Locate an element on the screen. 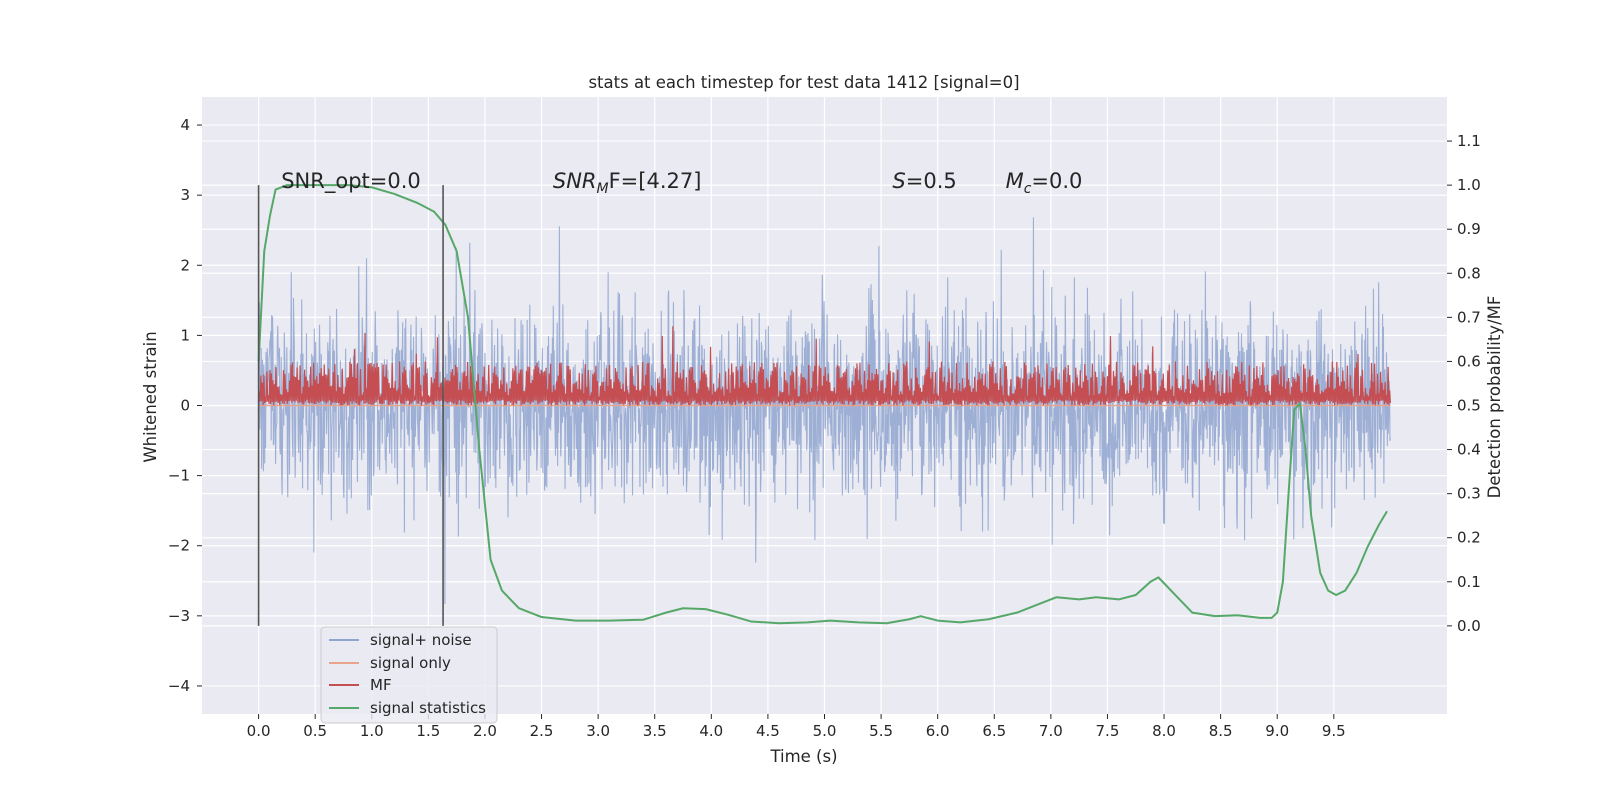 This screenshot has height=800, width=1600. y-right-tick-label: 0.9 is located at coordinates (1469, 229).